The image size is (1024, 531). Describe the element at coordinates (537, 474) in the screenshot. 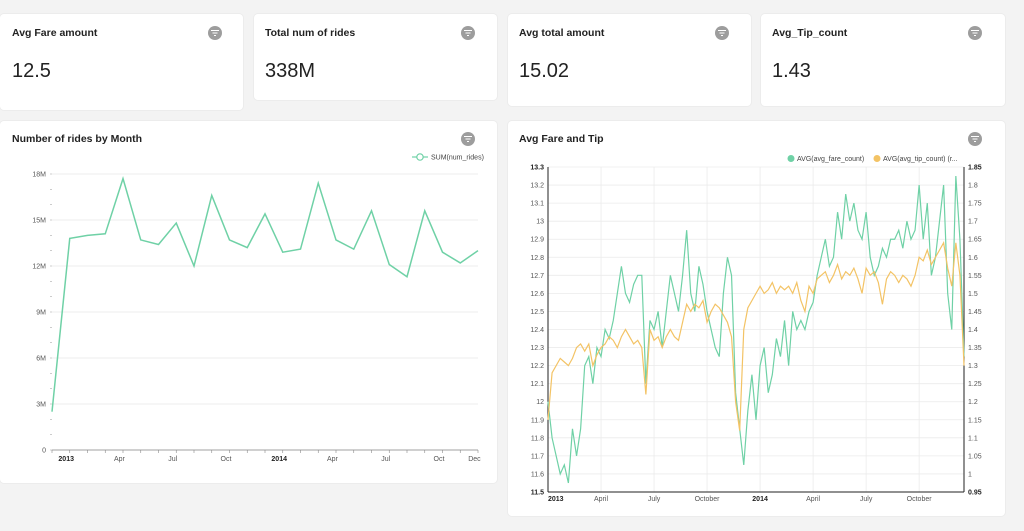

I see `y-left-tick-label: 11.6` at that location.